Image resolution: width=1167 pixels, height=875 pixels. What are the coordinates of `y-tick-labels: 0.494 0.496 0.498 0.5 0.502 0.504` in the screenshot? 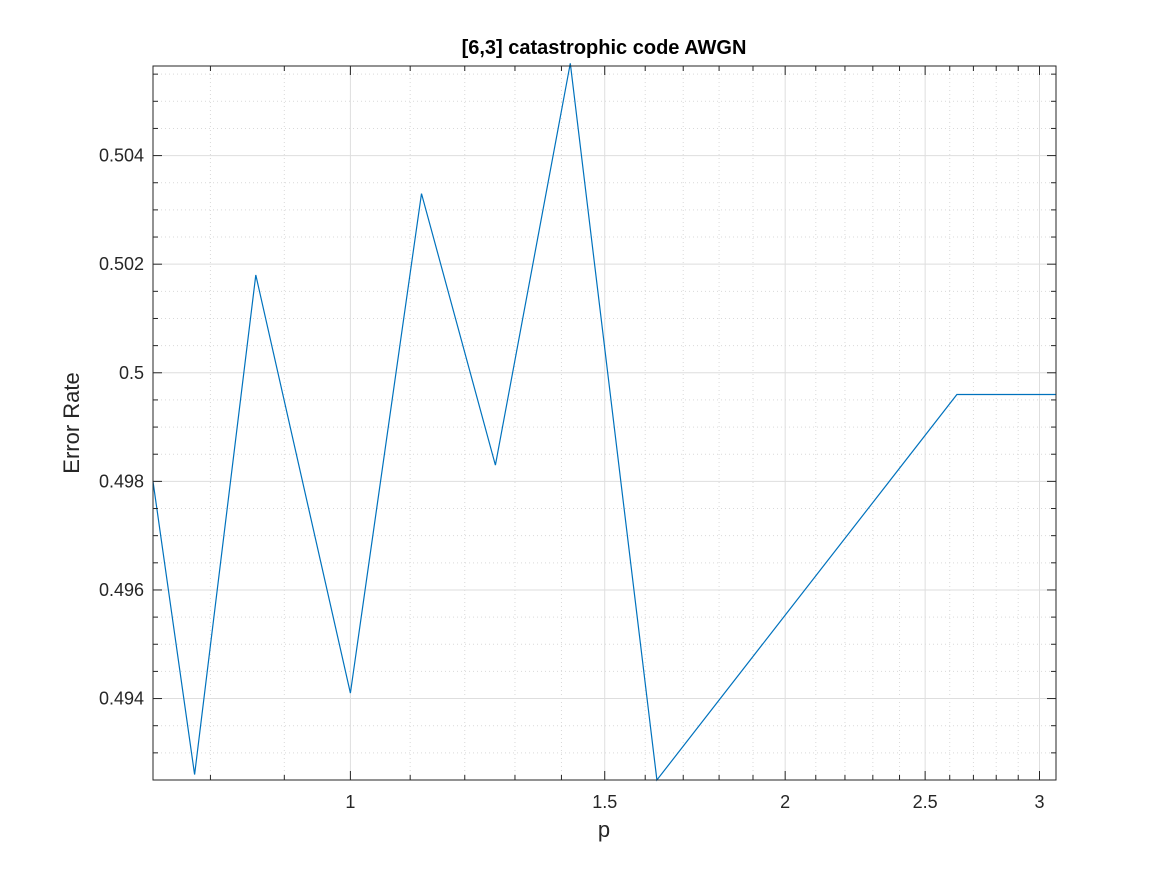 It's located at (121, 427).